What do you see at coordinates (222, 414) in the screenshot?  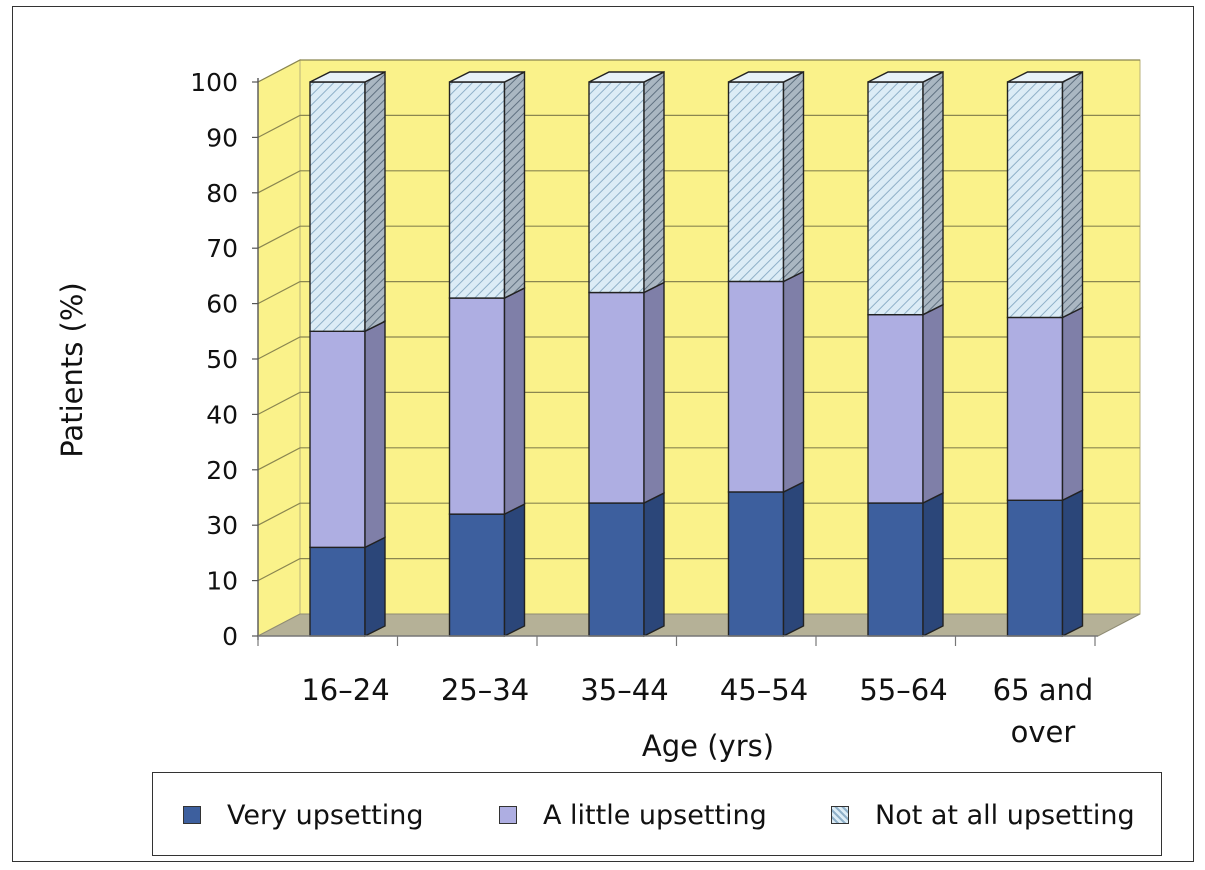 I see `y-tick-label: 40` at bounding box center [222, 414].